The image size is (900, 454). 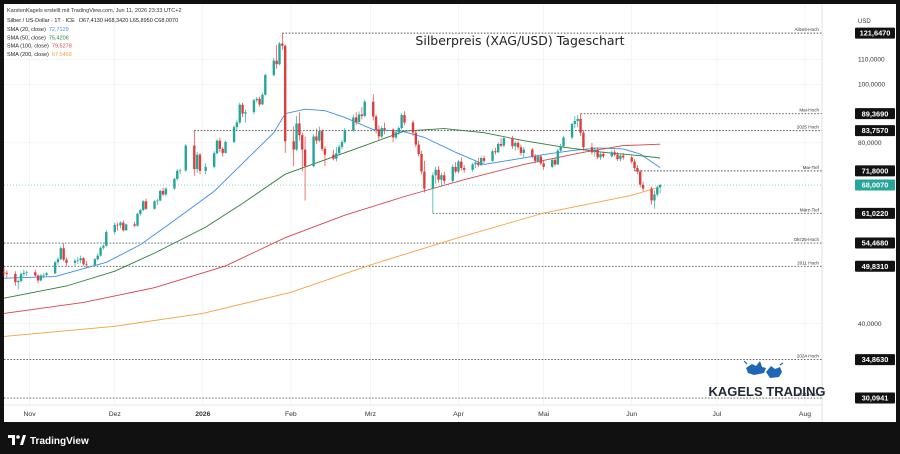 What do you see at coordinates (371, 414) in the screenshot?
I see `x-tick-label: Mrz` at bounding box center [371, 414].